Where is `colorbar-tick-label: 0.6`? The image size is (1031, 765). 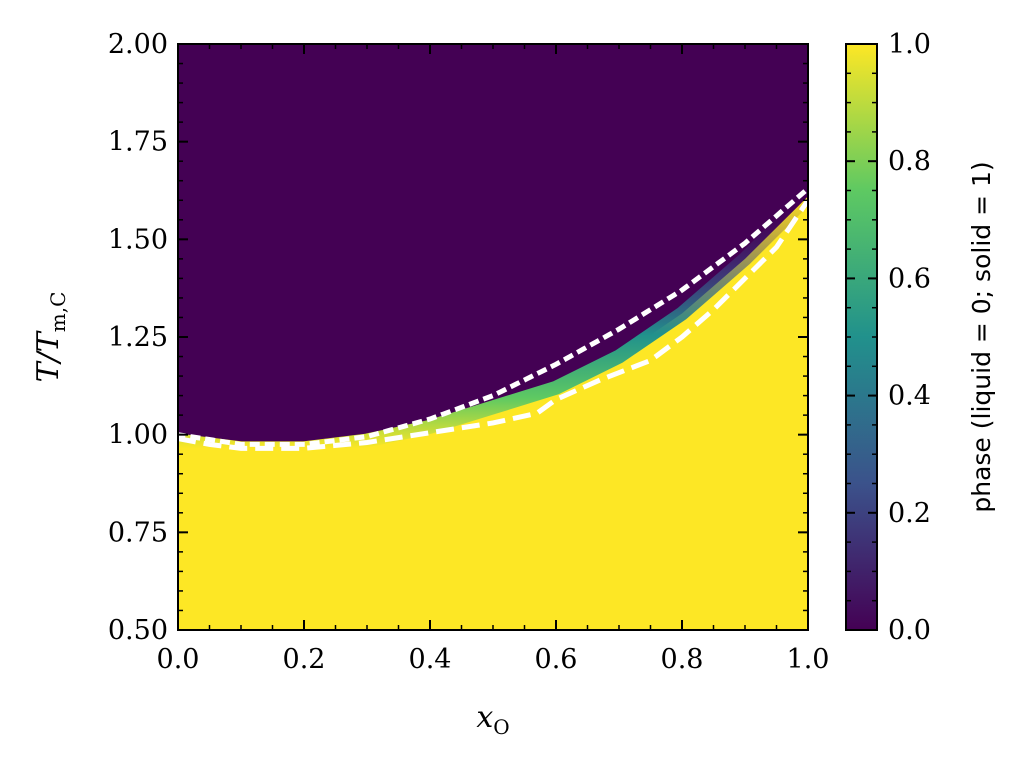
colorbar-tick-label: 0.6 is located at coordinates (909, 278).